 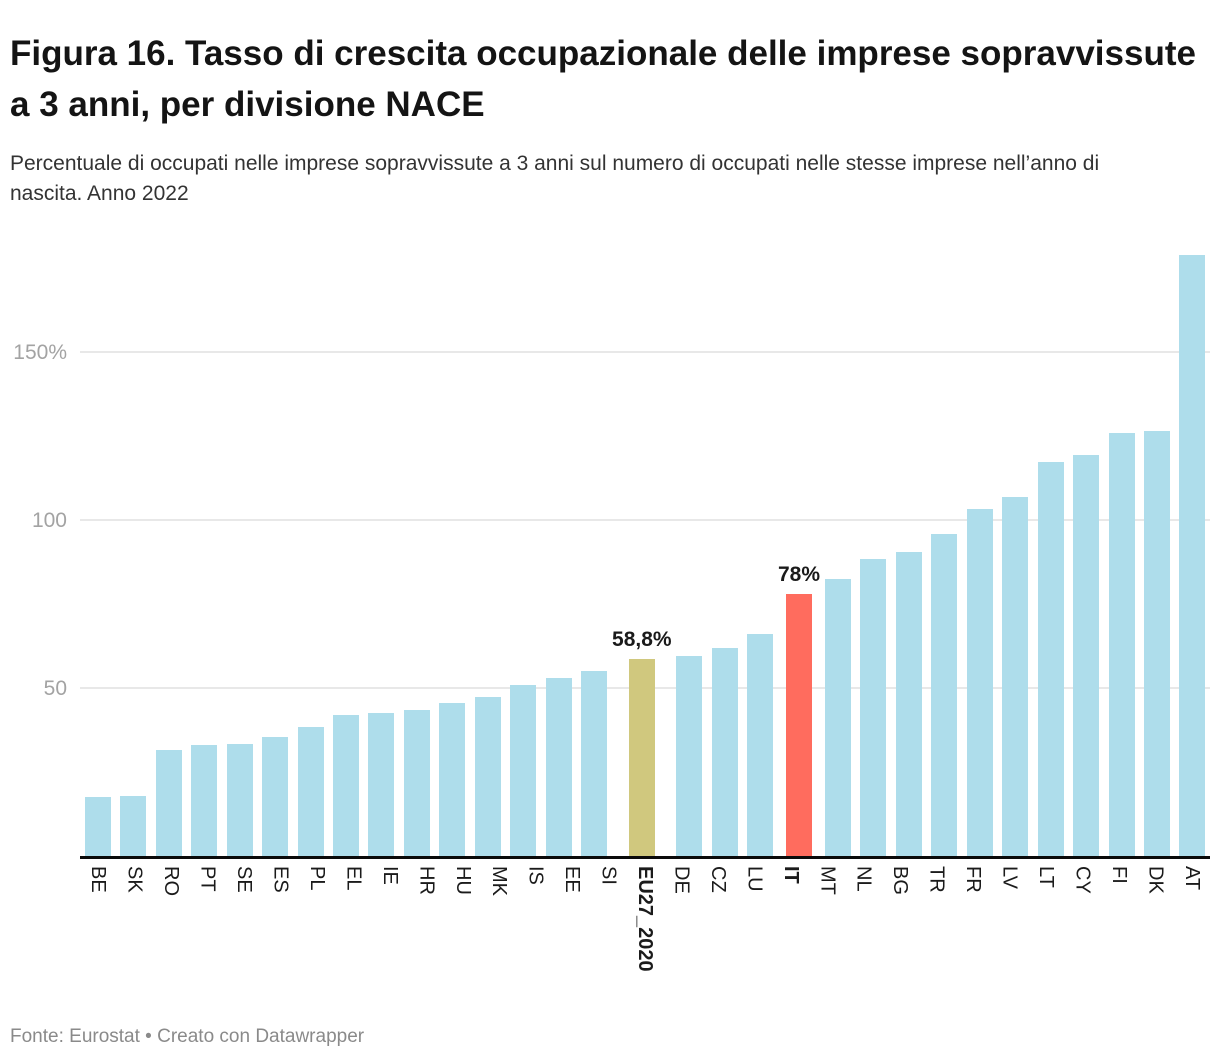 I want to click on bar-BG, so click(x=908, y=704).